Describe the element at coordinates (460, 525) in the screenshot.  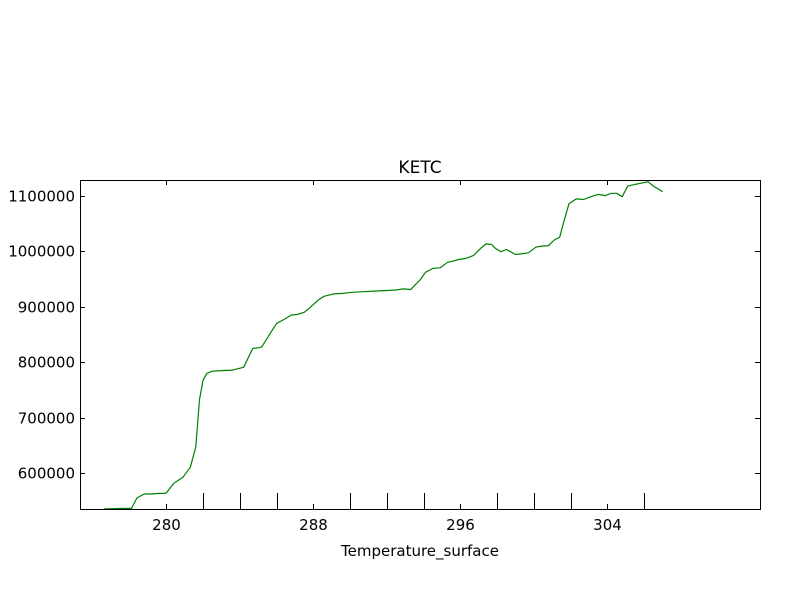
I see `x-tick-label: 296` at that location.